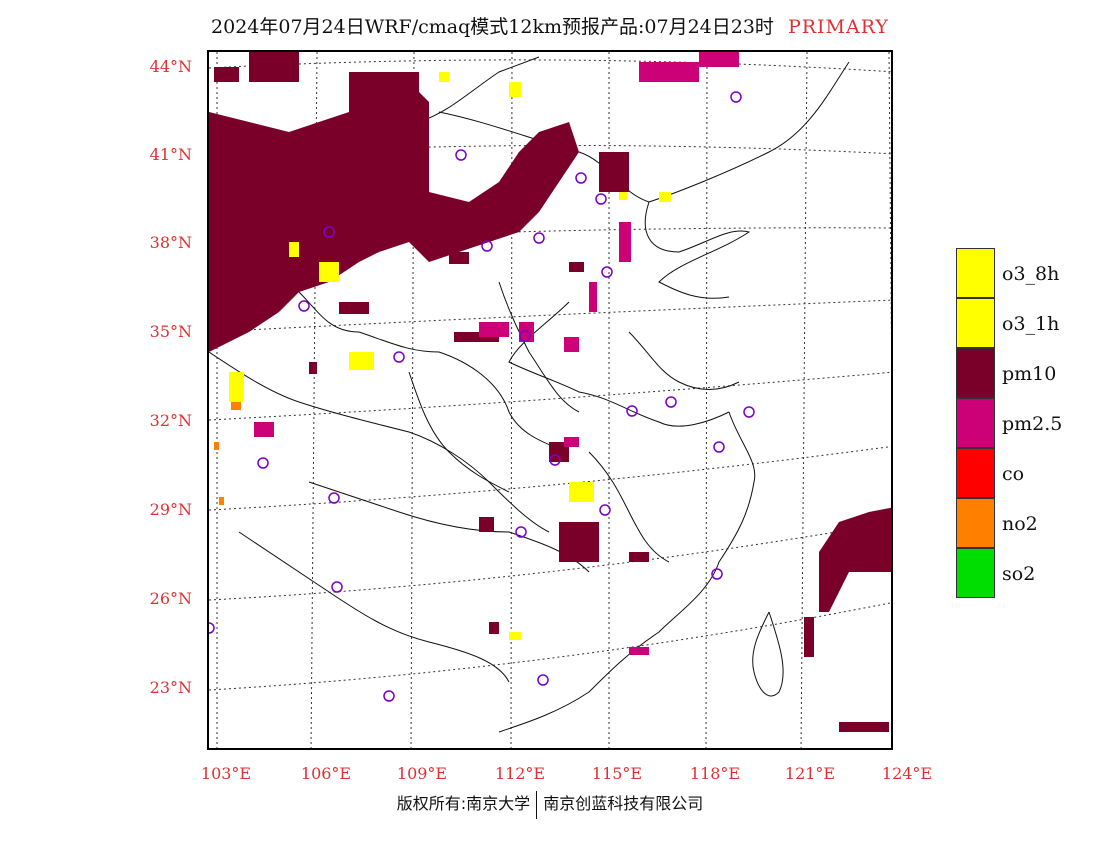 The image size is (1100, 850). What do you see at coordinates (907, 773) in the screenshot?
I see `lon-label-124: 124°E` at bounding box center [907, 773].